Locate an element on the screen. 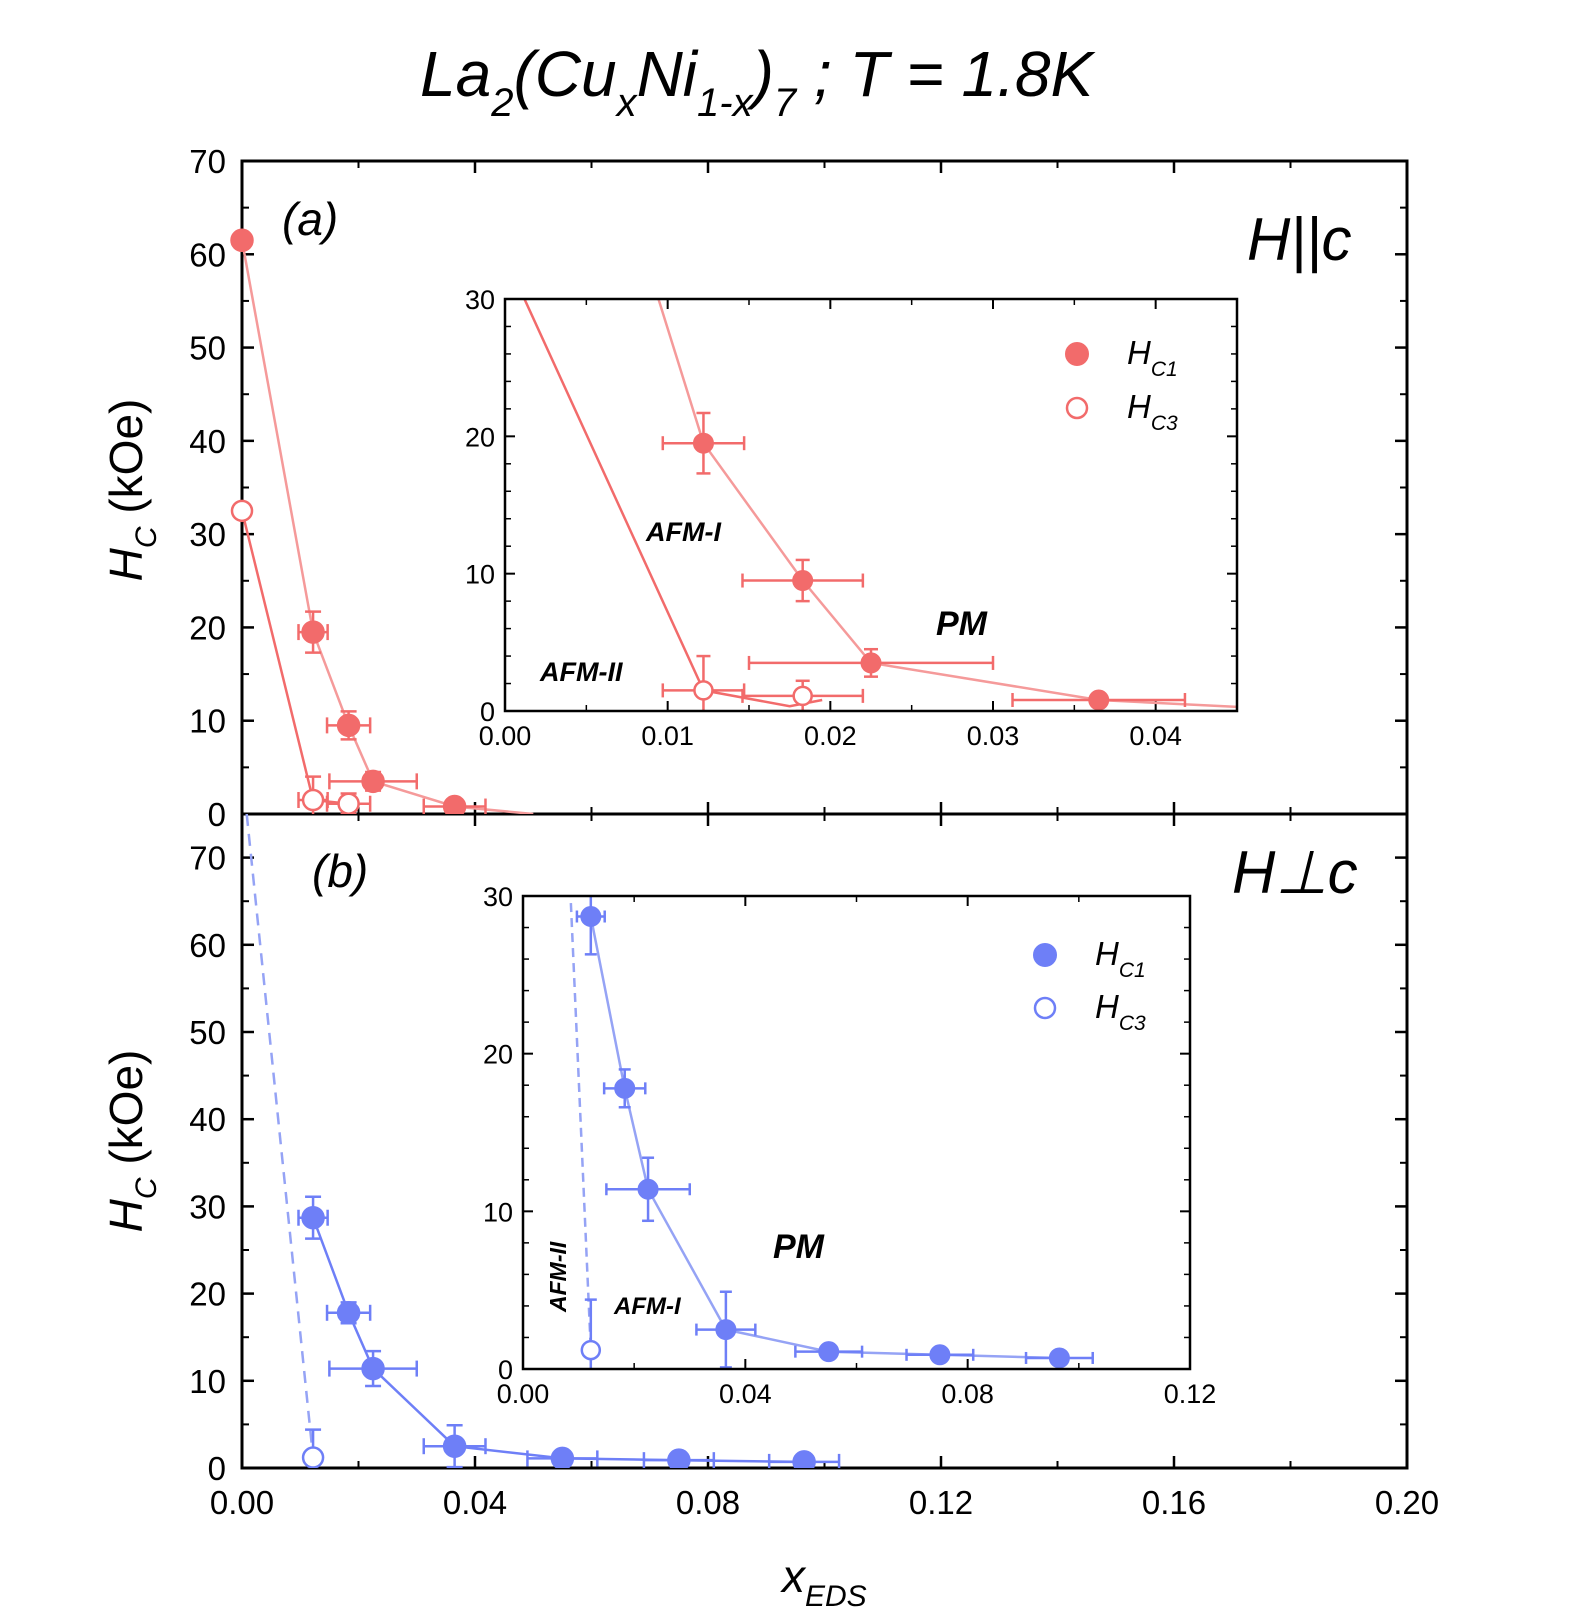  inset-phase-boundary is located at coordinates (581, 1123).